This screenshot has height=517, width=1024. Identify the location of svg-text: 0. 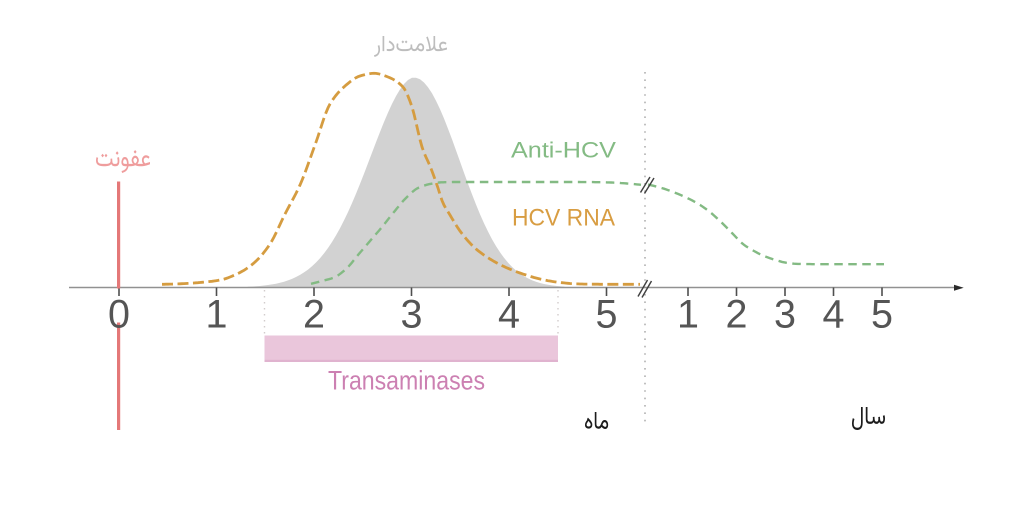
(119, 315).